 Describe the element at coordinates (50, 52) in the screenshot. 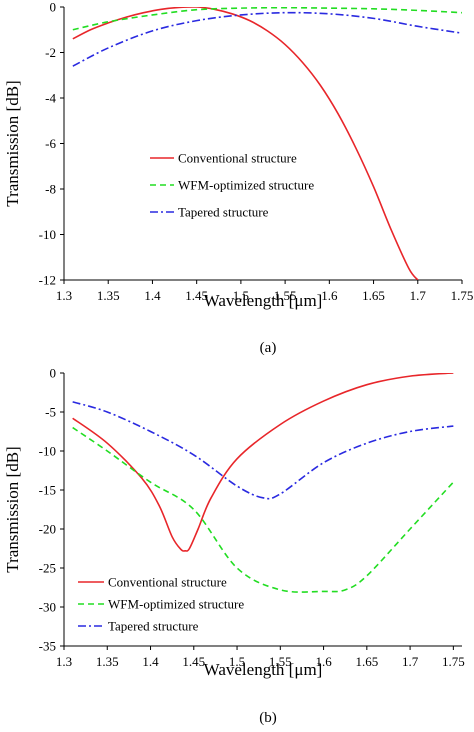

I see `y-tick-label: -2` at that location.